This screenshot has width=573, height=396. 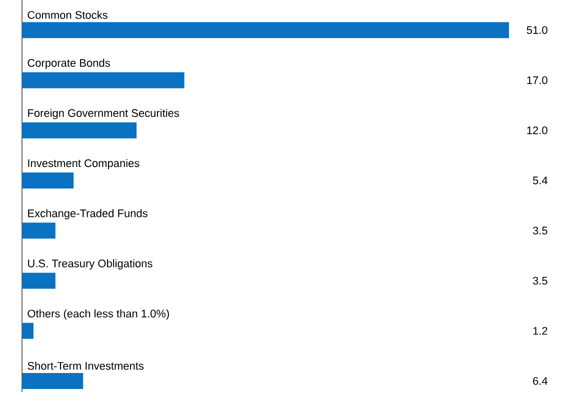 What do you see at coordinates (86, 366) in the screenshot?
I see `y-tick-label: Short-Term Investments` at bounding box center [86, 366].